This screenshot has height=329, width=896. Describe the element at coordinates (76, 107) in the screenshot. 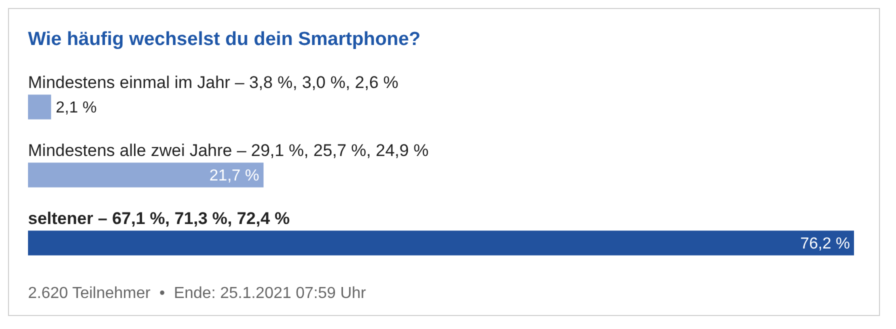

I see `data-label: 2,1 %` at that location.